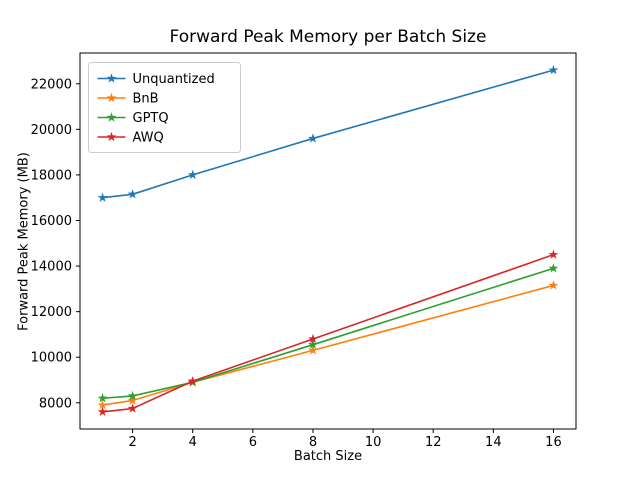  Describe the element at coordinates (51, 221) in the screenshot. I see `y-tick-label: 16000` at that location.